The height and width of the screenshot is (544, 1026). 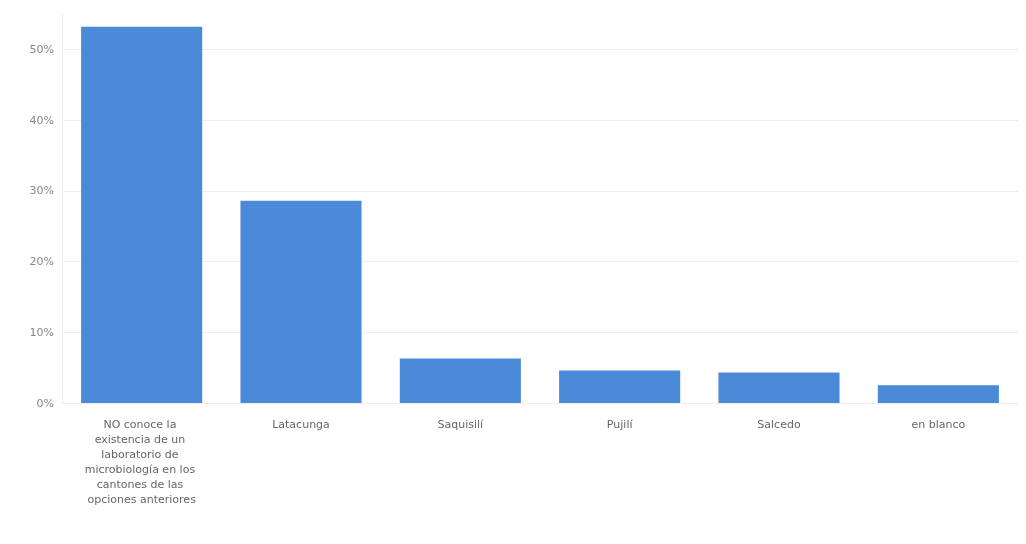 What do you see at coordinates (141, 462) in the screenshot?
I see `x-tick-label: NO conoce la existencia de un laboratorio de microbiología en los cantones de las opciones anteriores` at bounding box center [141, 462].